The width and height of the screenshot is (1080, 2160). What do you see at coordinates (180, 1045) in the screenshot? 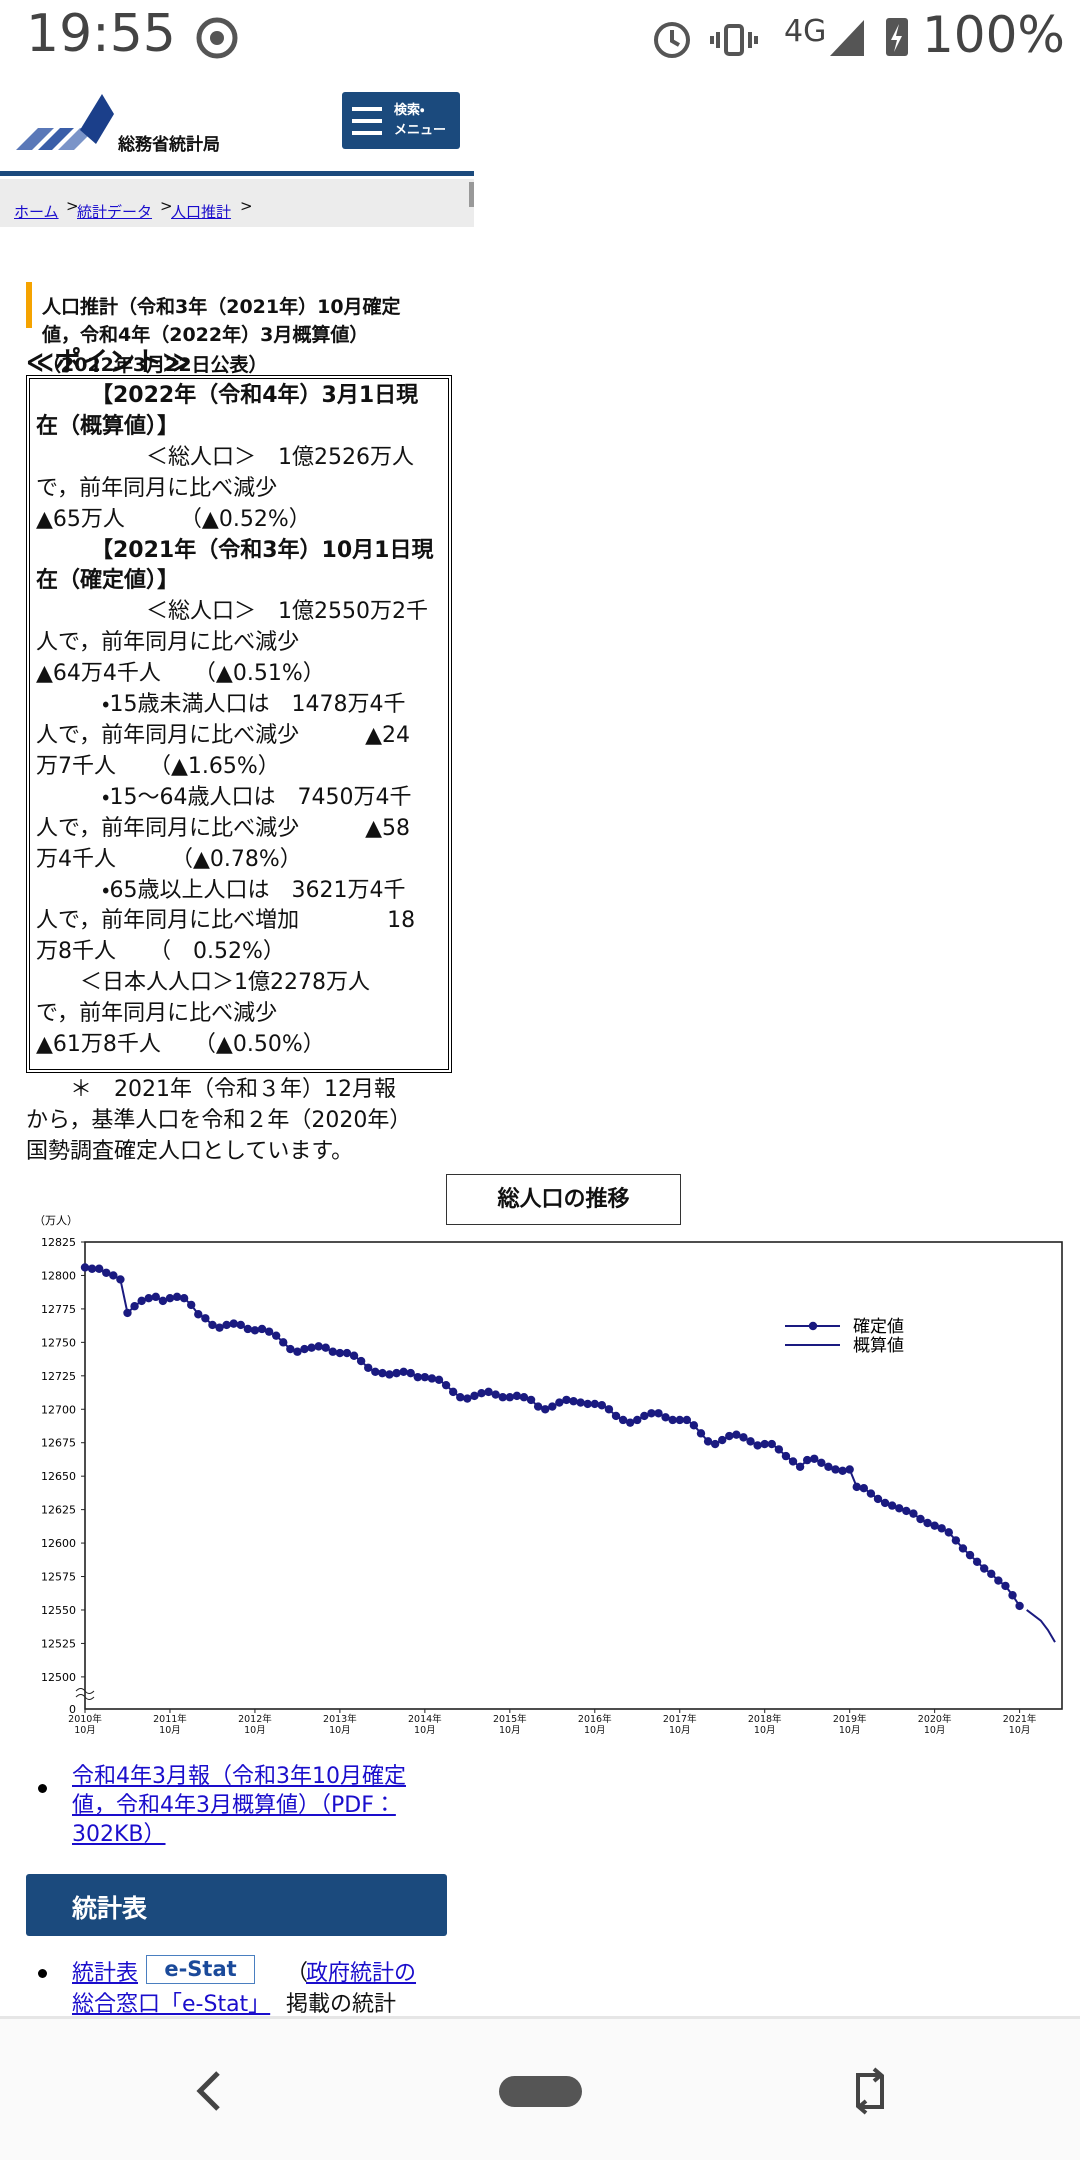
I see `points-line: ▲61万8千人 （▲0.50%）` at bounding box center [180, 1045].